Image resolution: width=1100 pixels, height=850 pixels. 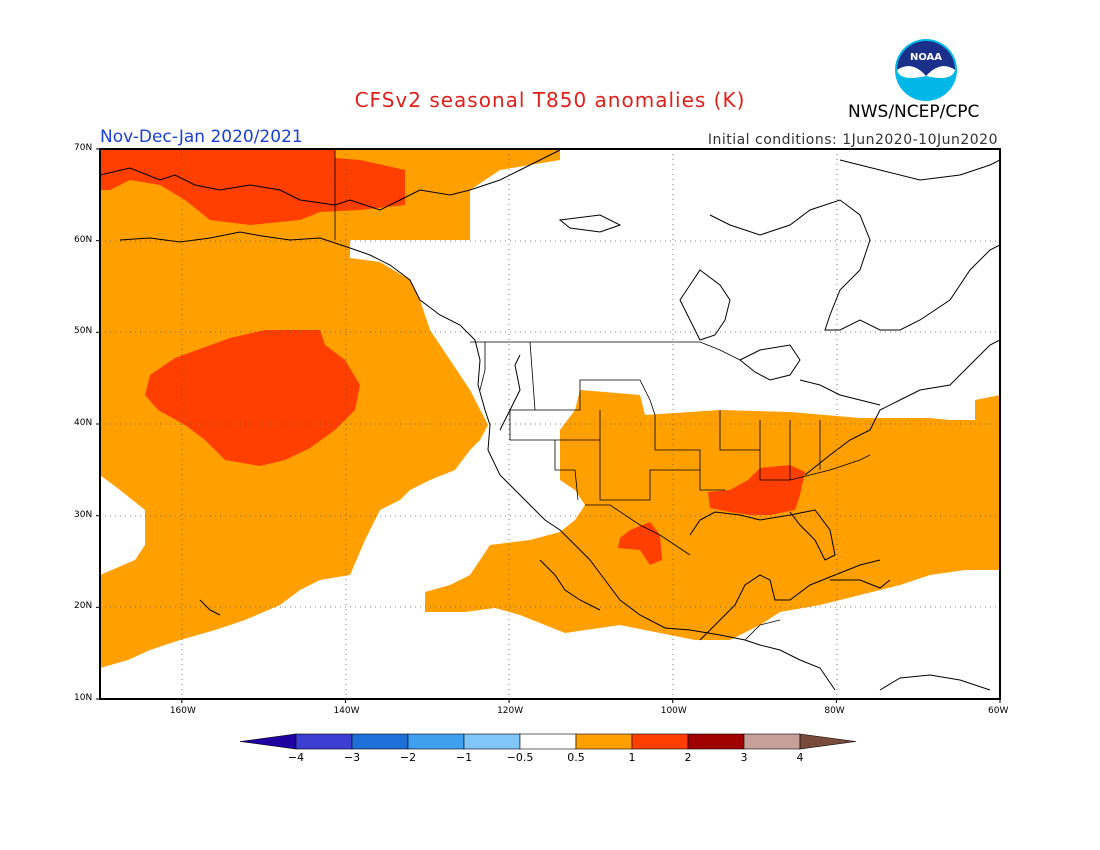 I want to click on chart-title: CFSv2 seasonal T850 anomalies (K), so click(x=550, y=100).